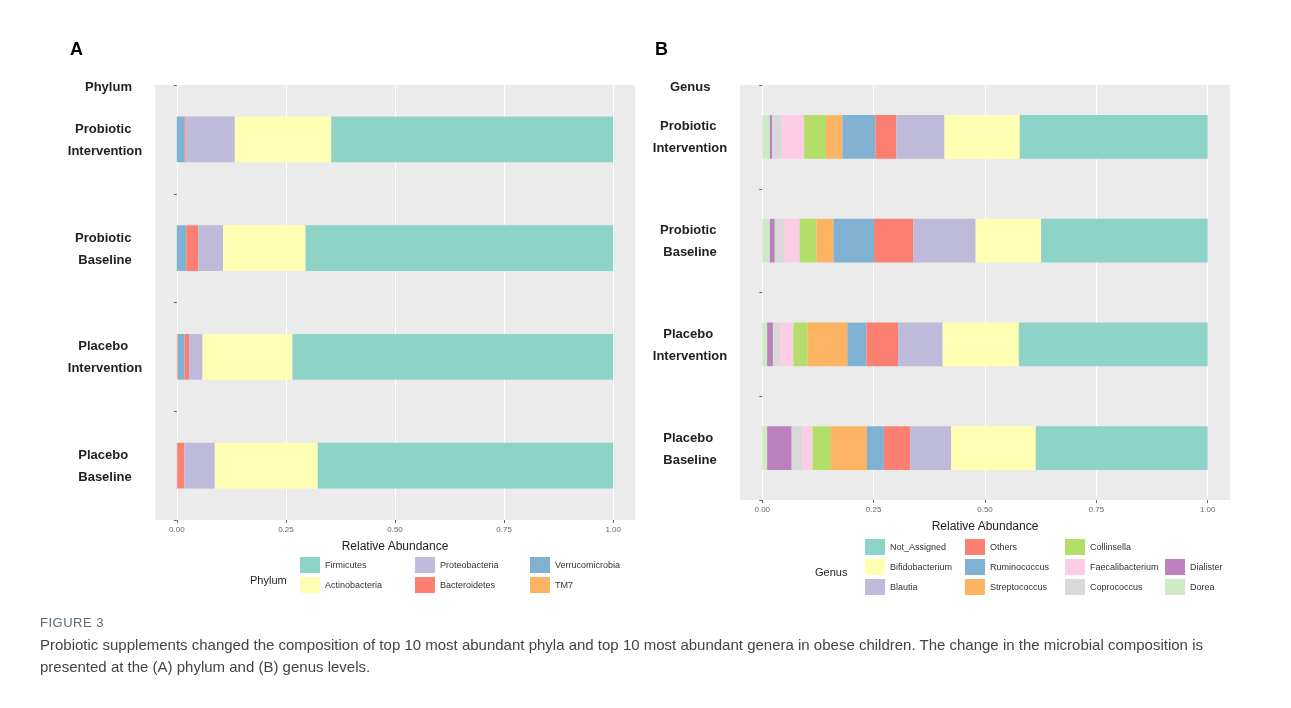  I want to click on legend-label: Not_Assigned, so click(918, 547).